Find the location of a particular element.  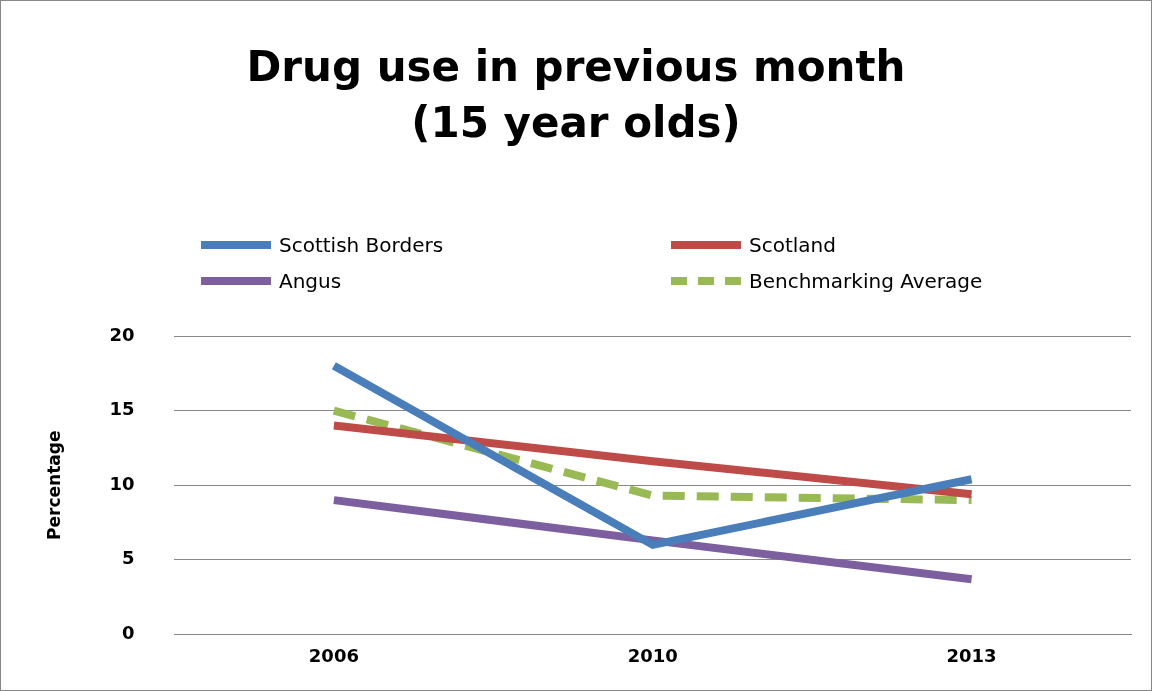

legend-label: Scotland is located at coordinates (792, 245).